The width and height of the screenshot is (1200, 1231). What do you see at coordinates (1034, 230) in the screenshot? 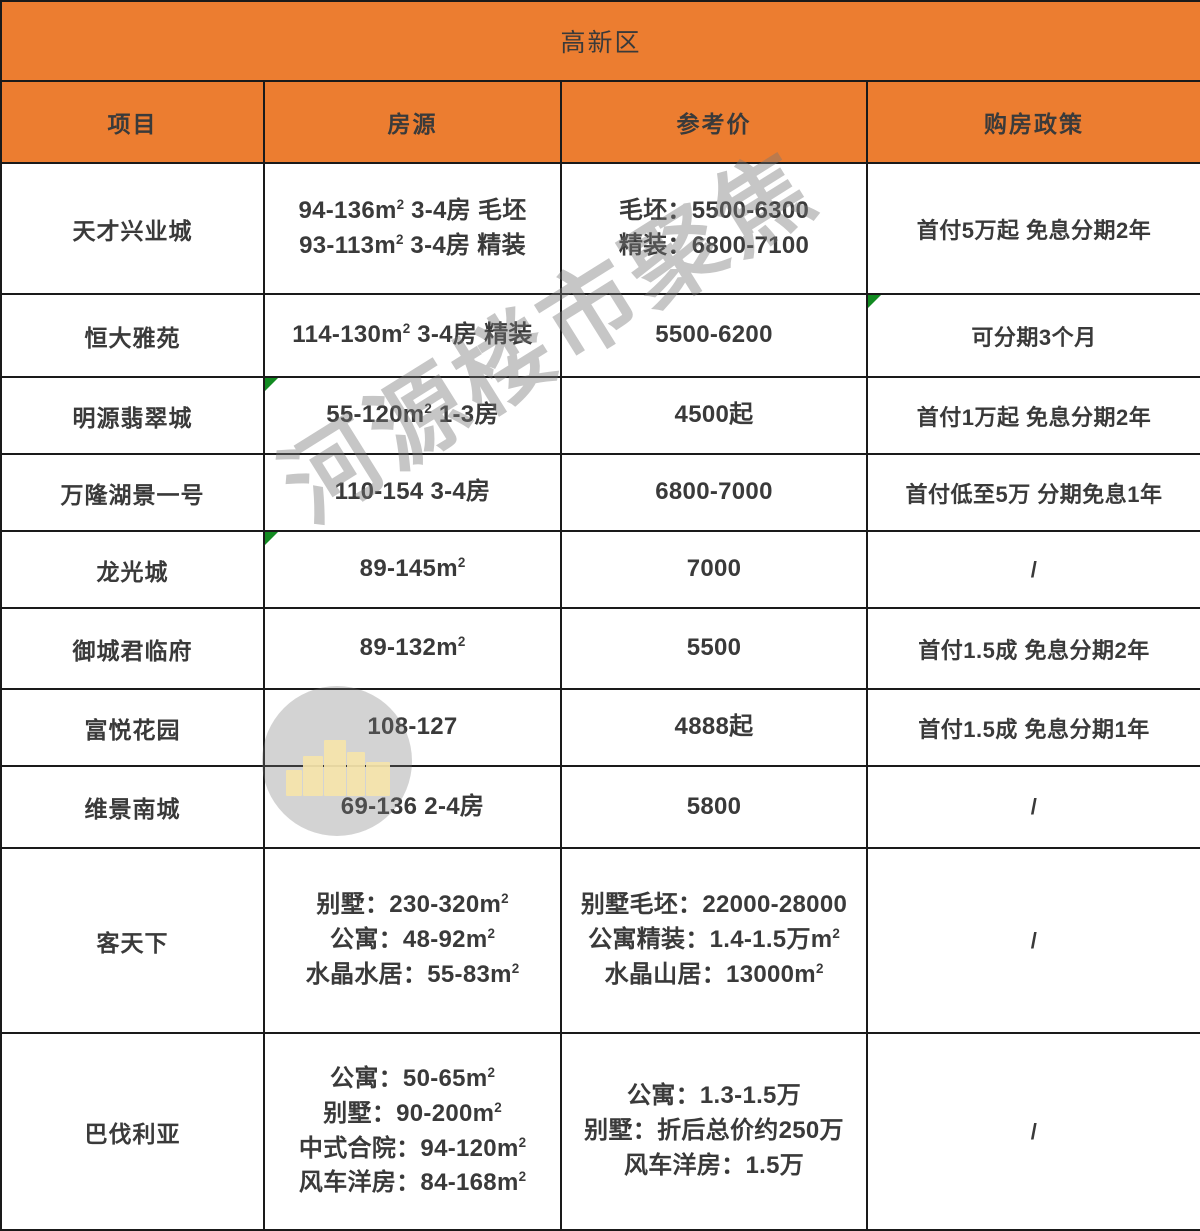
I see `cell-line: 首付5万起 免息分期2年` at bounding box center [1034, 230].